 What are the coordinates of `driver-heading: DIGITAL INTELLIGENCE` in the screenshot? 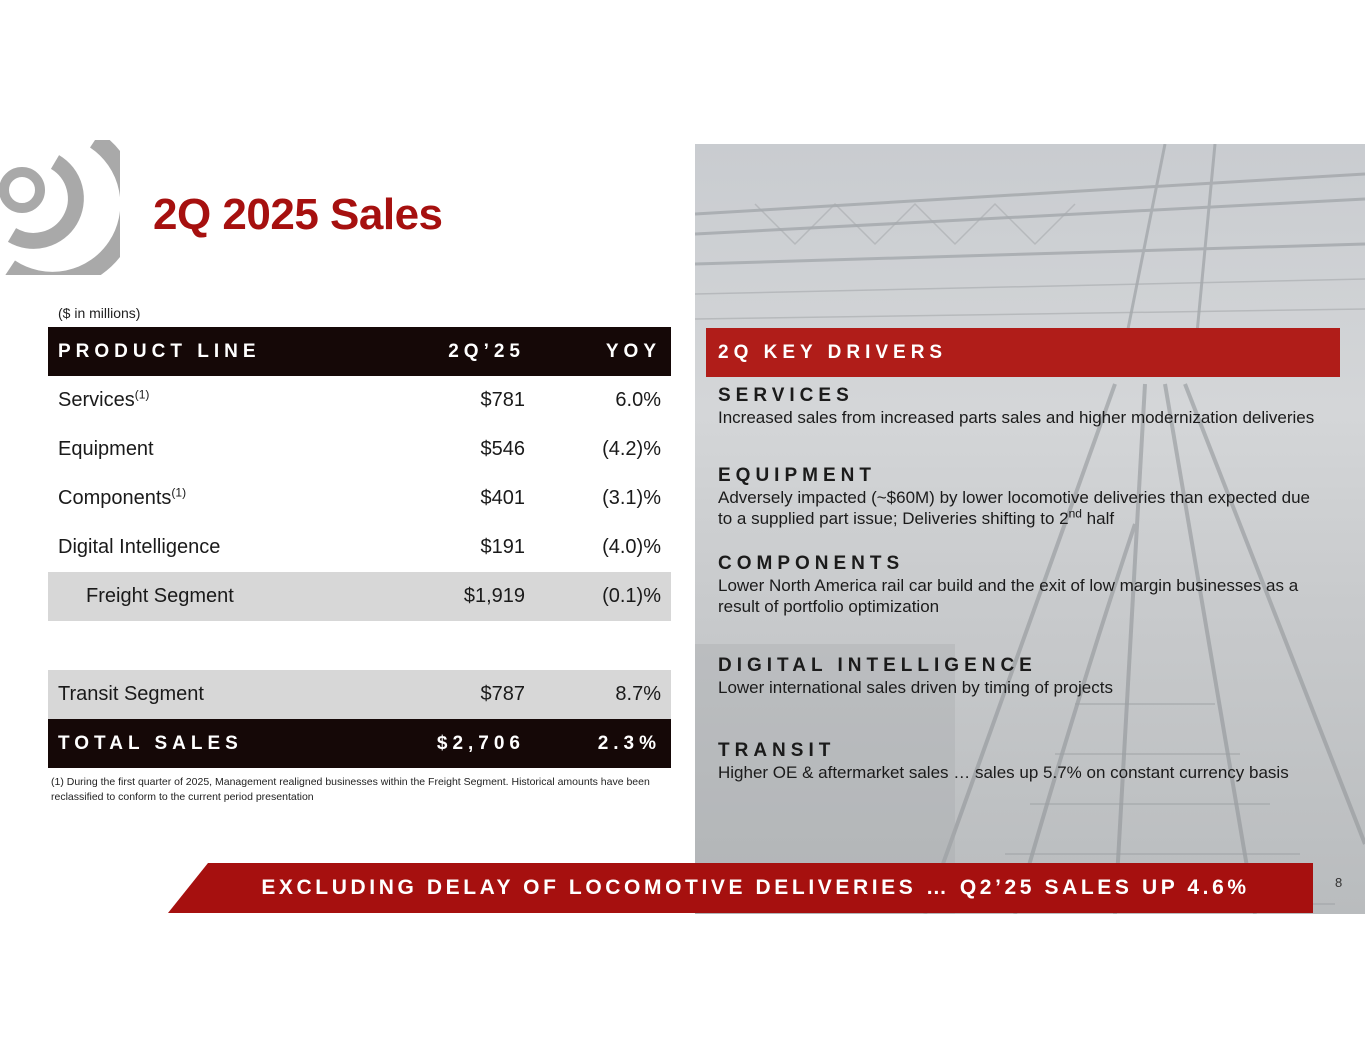 It's located at (877, 665).